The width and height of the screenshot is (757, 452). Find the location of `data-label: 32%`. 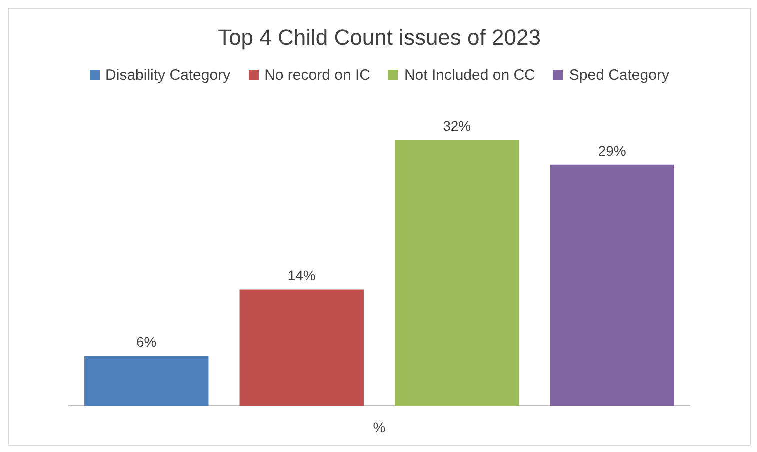

data-label: 32% is located at coordinates (457, 126).